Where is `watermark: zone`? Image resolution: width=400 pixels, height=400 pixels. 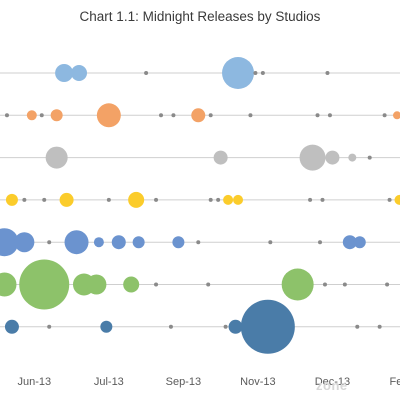
watermark: zone is located at coordinates (332, 385).